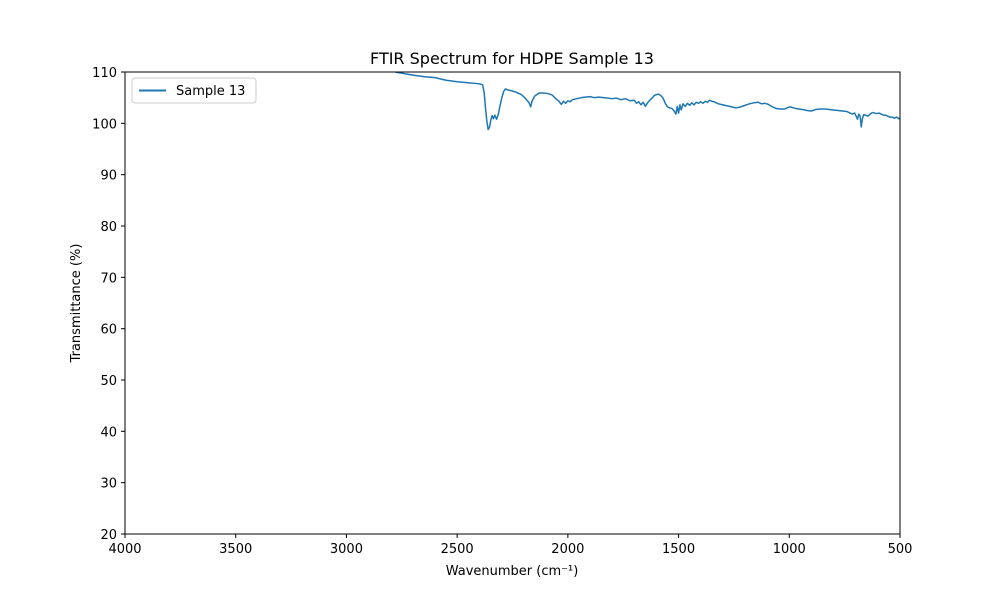 The image size is (1000, 600). I want to click on y-tick-label: 30, so click(108, 484).